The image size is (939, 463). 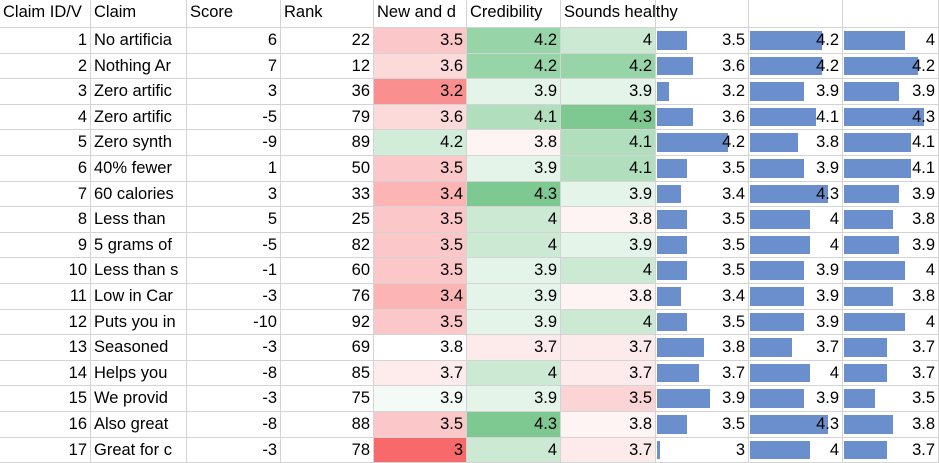 I want to click on cell-rank: 85, so click(x=327, y=373).